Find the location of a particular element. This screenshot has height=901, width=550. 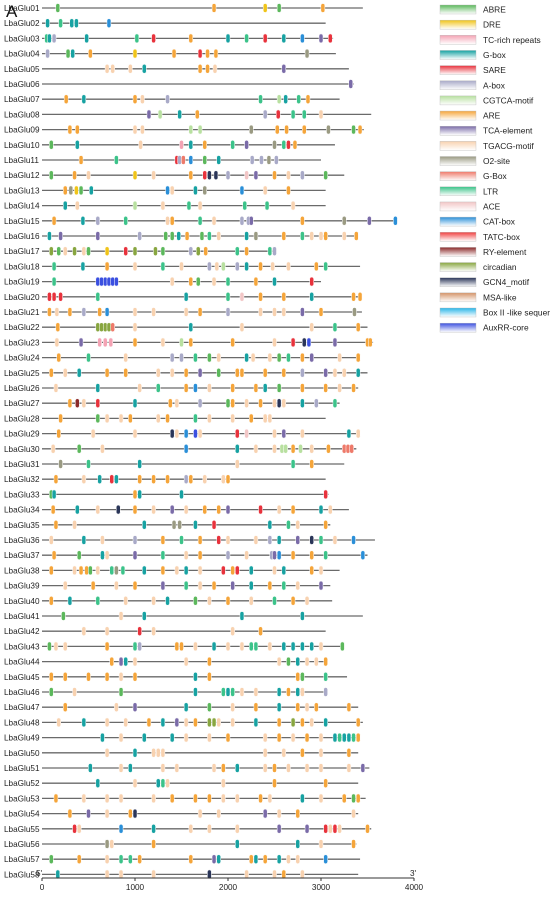

gene-label: LbaGlu05 is located at coordinates (22, 69).